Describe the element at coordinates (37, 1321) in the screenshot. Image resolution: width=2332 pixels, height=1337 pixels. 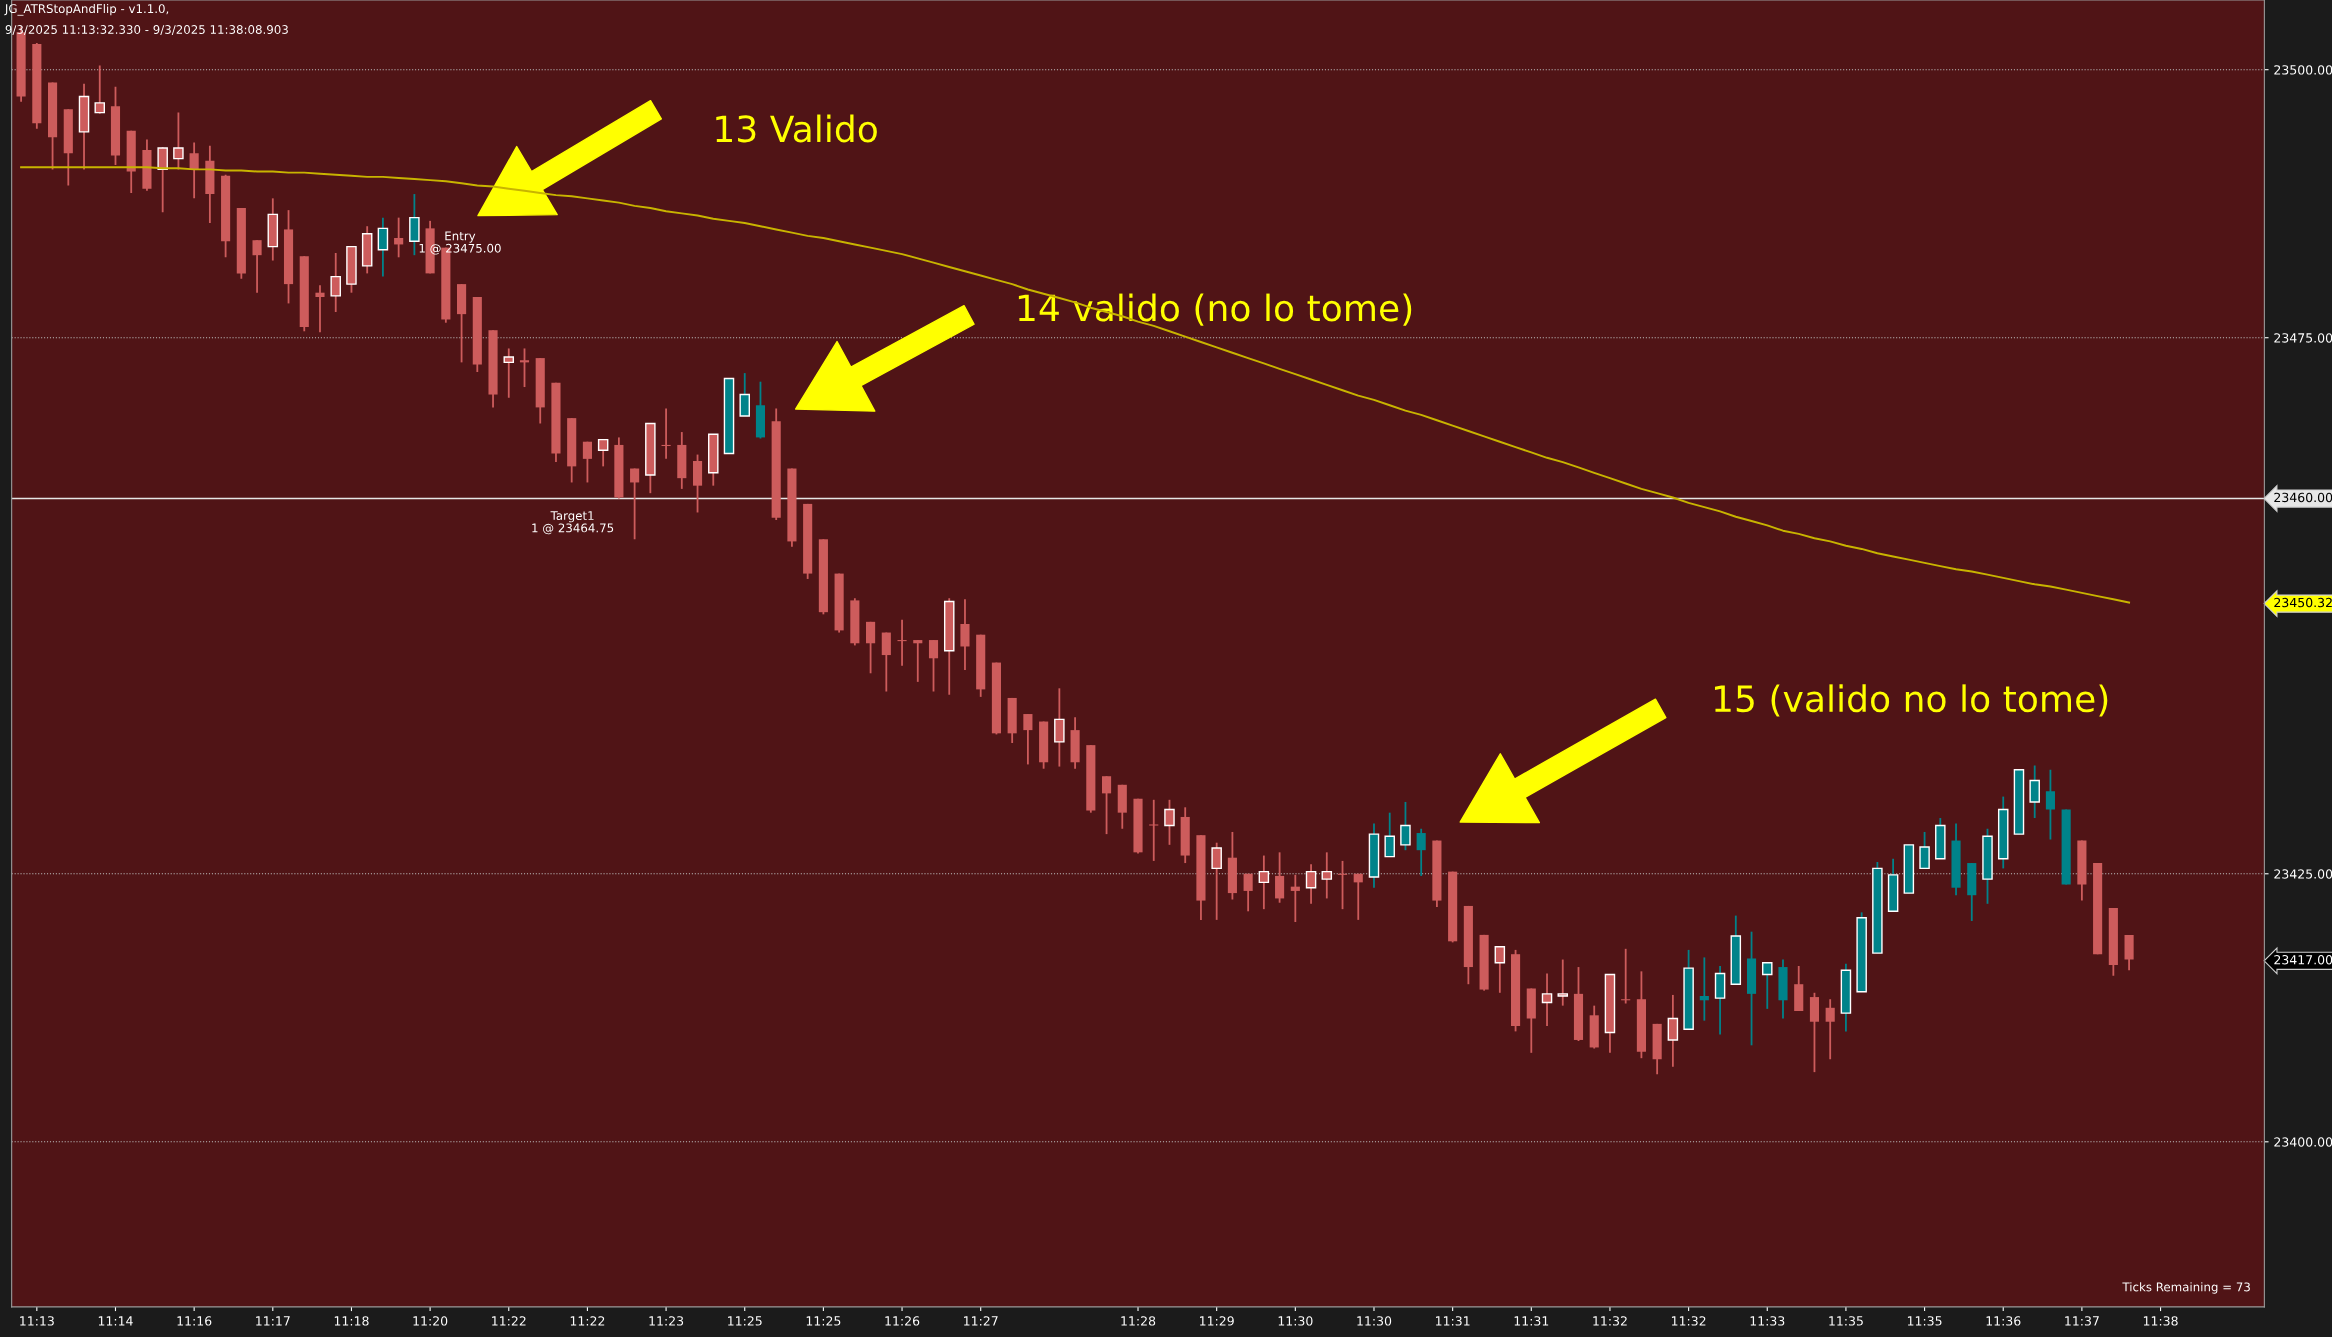
I see `x-tick-label: 11:13` at that location.